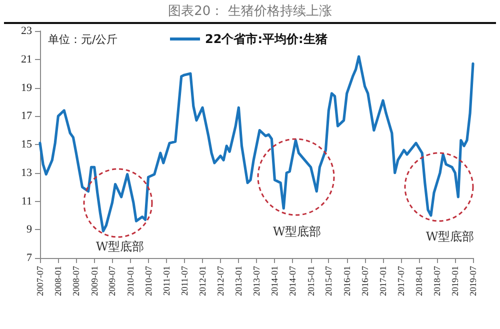 Image resolution: width=500 pixels, height=329 pixels. Describe the element at coordinates (311, 281) in the screenshot. I see `x-tick-label: 2015-01` at that location.